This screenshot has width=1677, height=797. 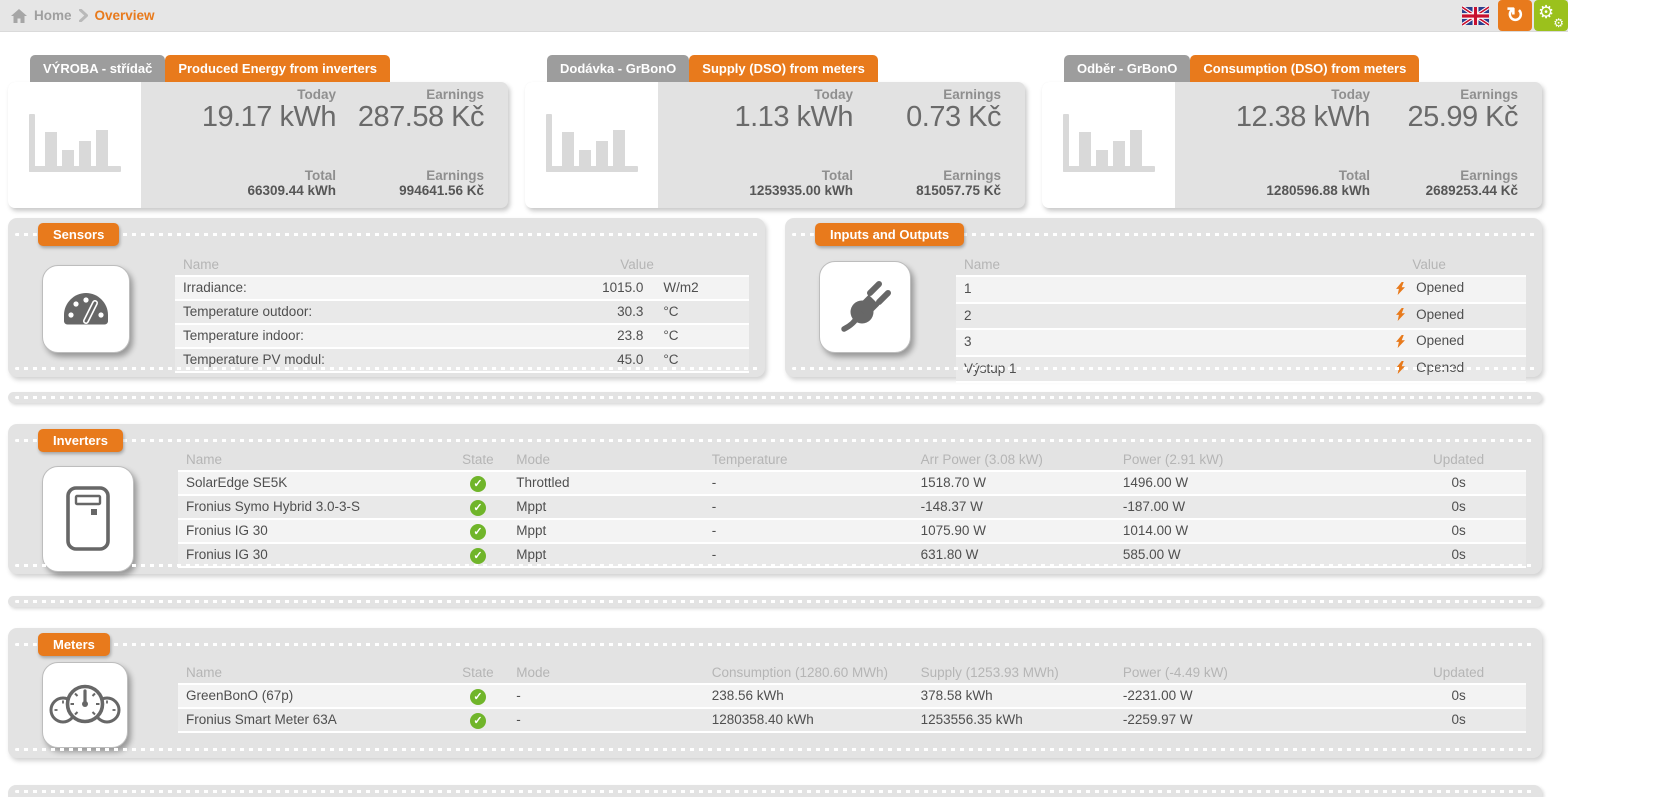 I want to click on earnings-value: 25.99 Kč, so click(x=1463, y=117).